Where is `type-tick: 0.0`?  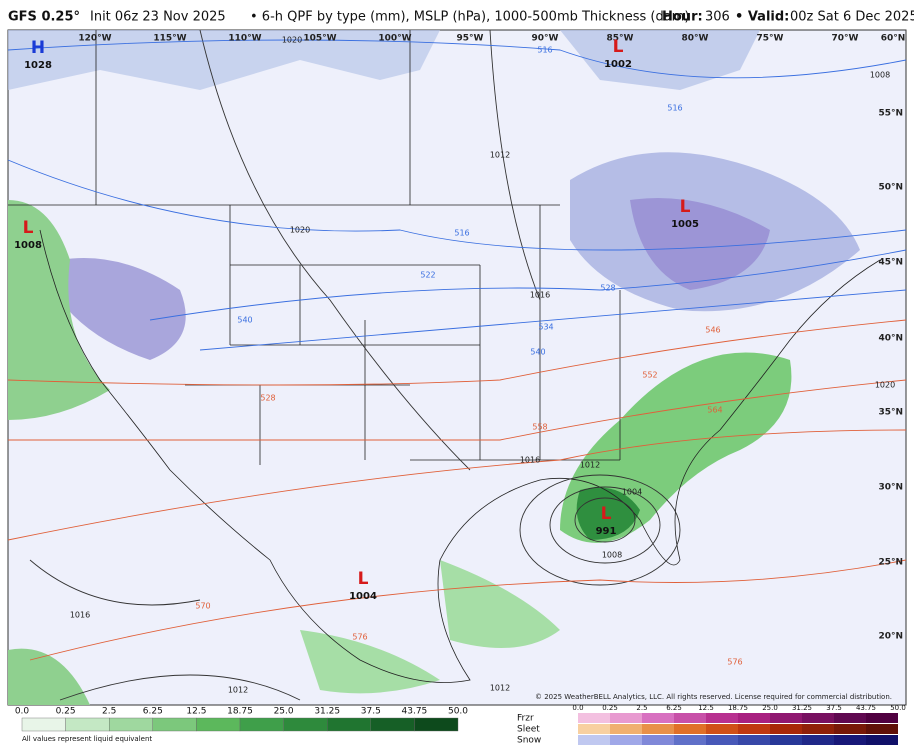
type-tick: 0.0 is located at coordinates (577, 708).